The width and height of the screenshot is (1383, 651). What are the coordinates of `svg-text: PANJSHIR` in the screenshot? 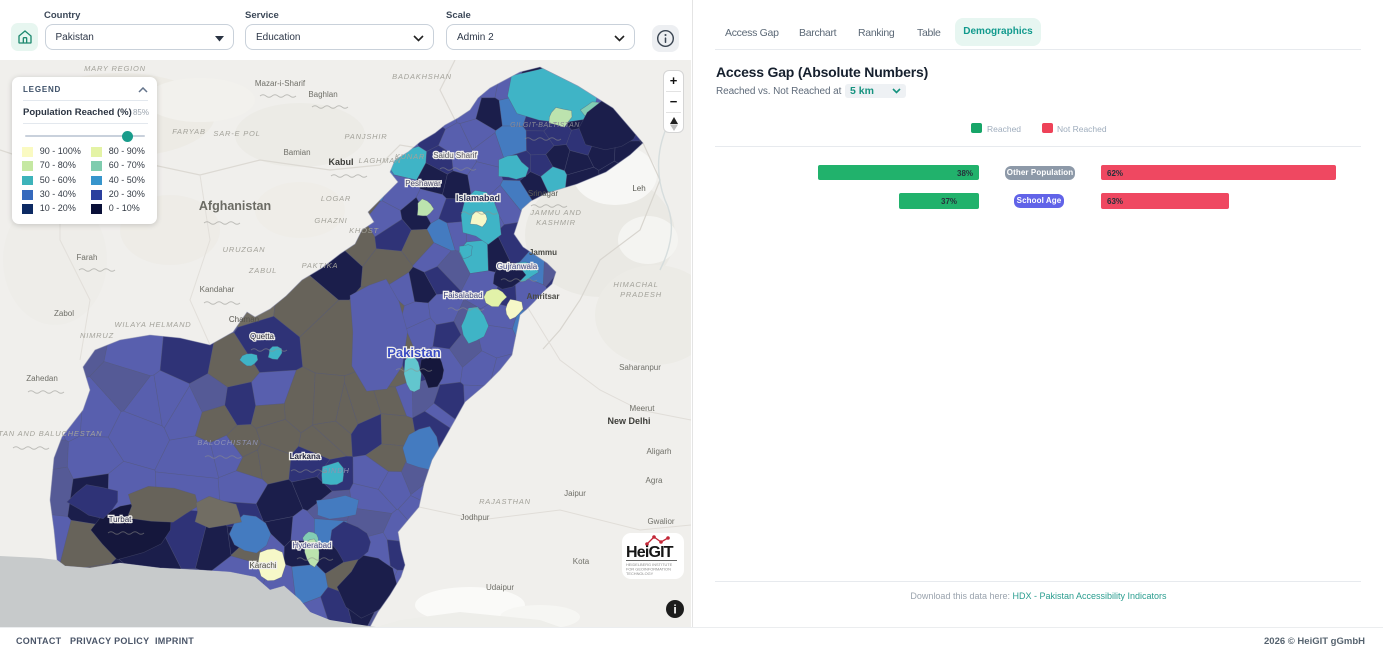 It's located at (366, 136).